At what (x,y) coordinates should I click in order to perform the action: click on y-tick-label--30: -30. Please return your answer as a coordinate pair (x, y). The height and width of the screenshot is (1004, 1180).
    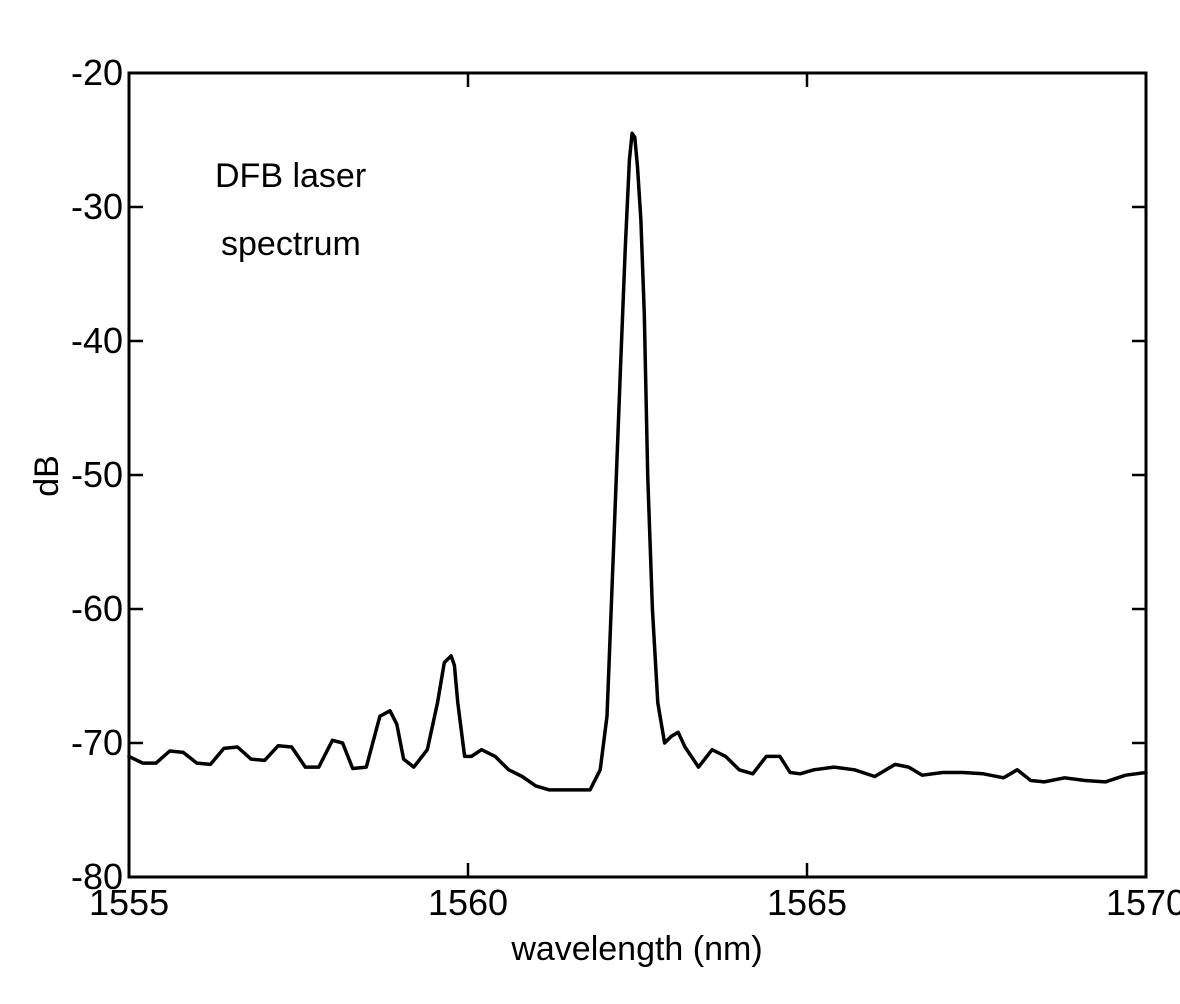
    Looking at the image, I should click on (97, 206).